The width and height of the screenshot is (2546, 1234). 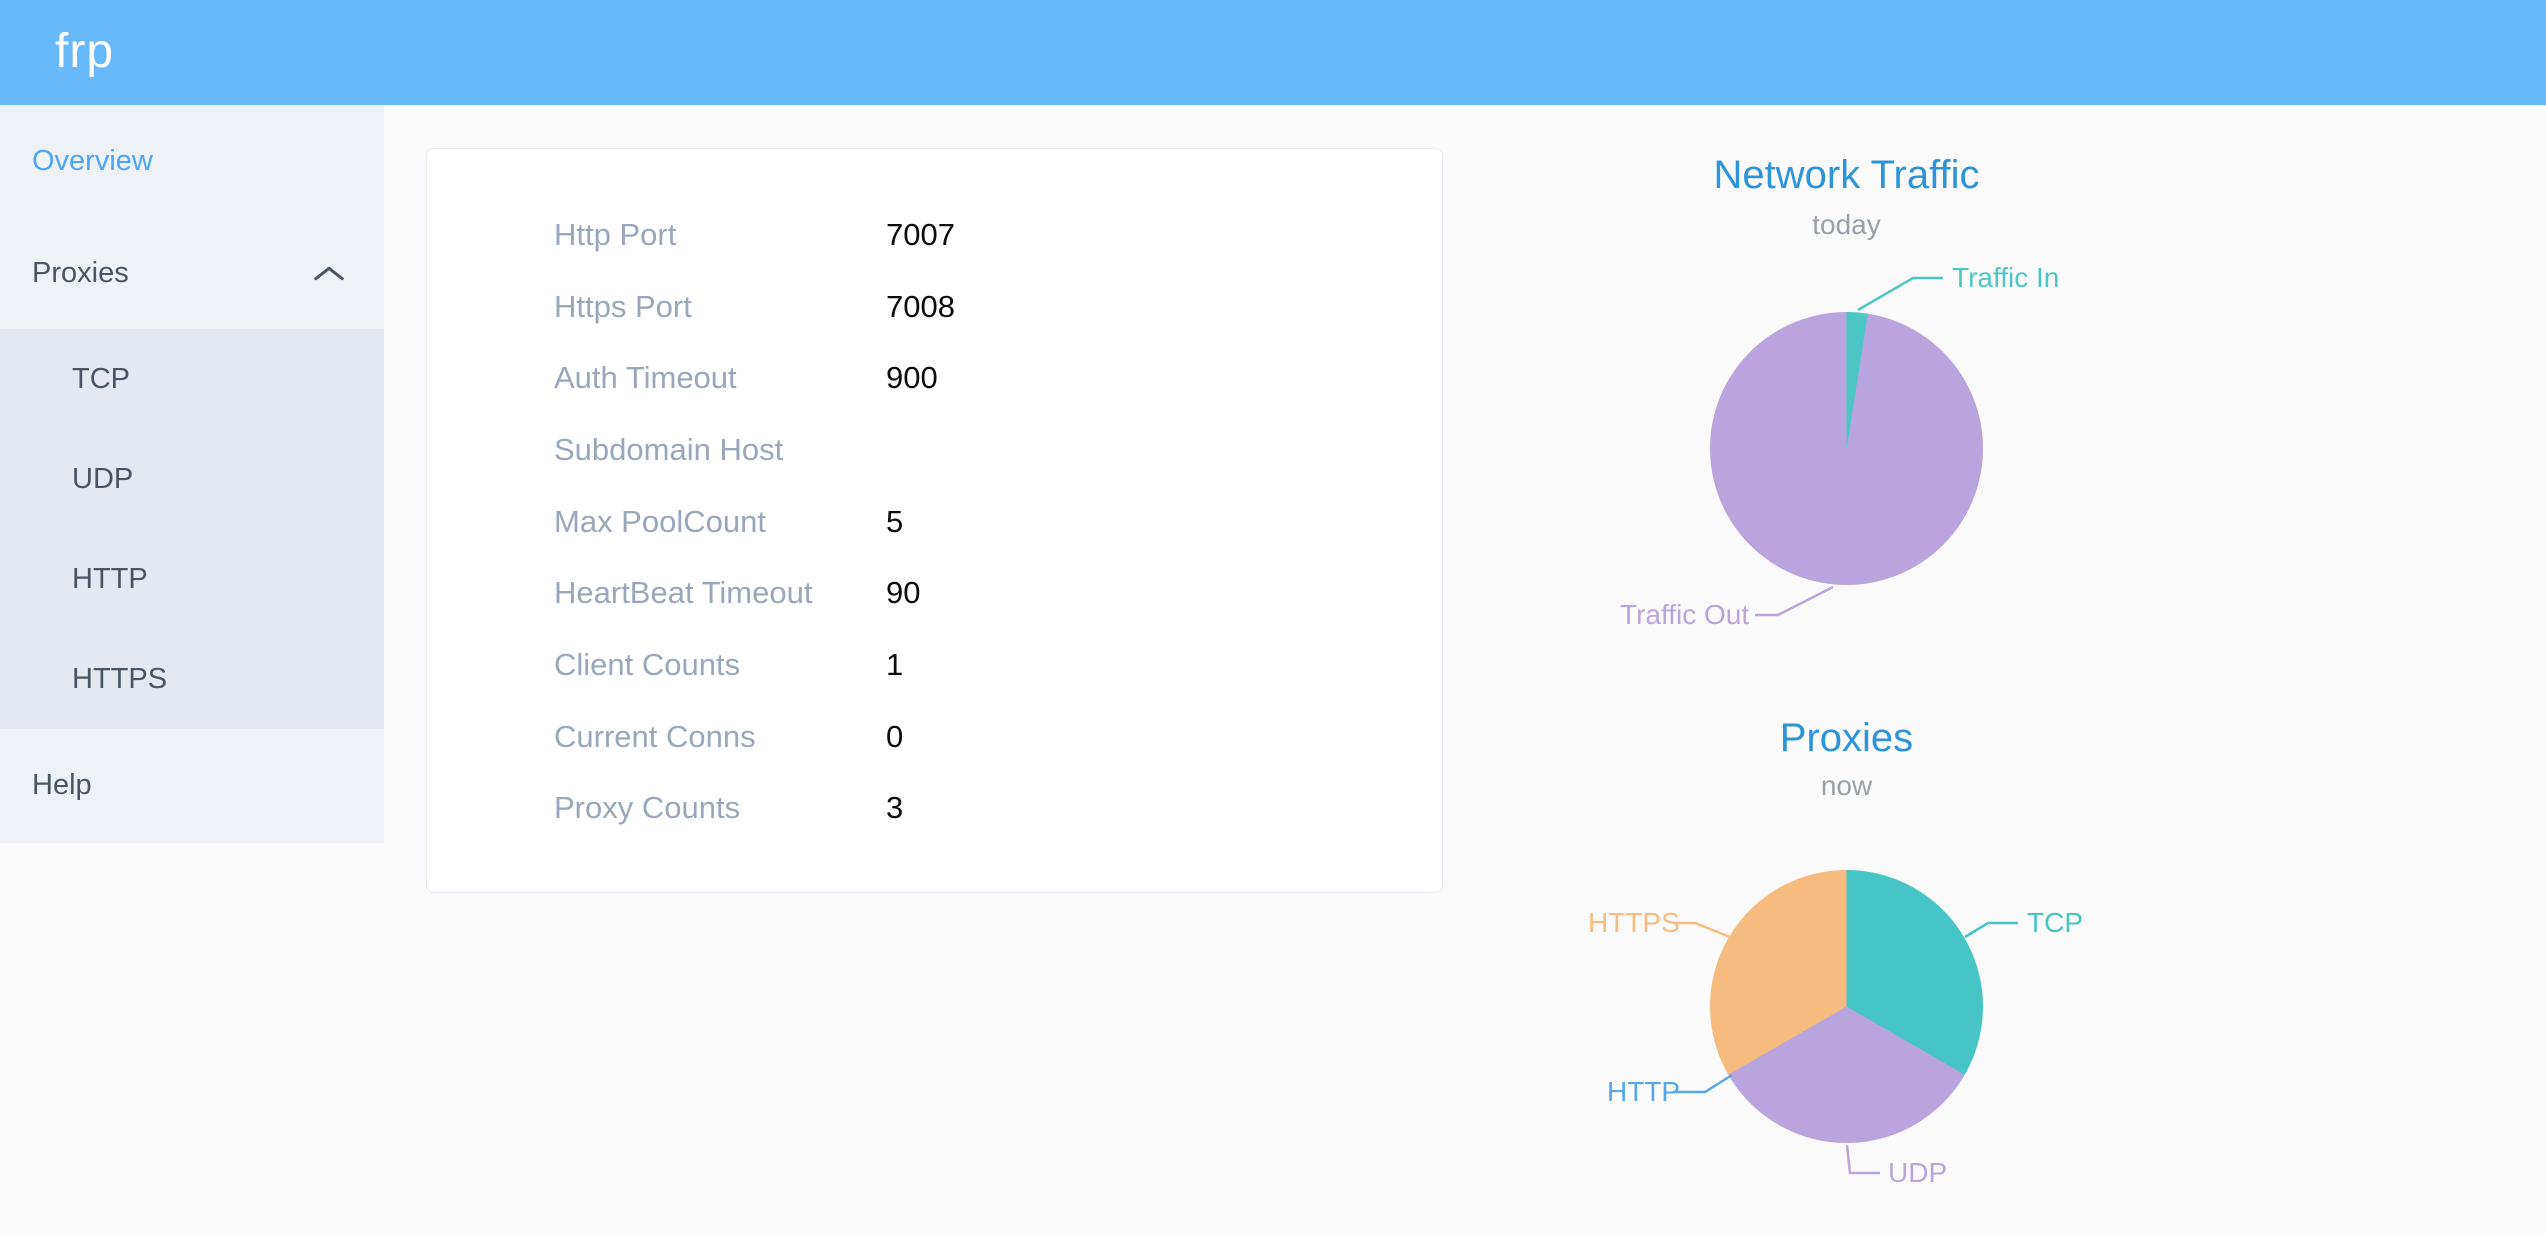 What do you see at coordinates (192, 161) in the screenshot?
I see `sidebar-item-overview: Overview` at bounding box center [192, 161].